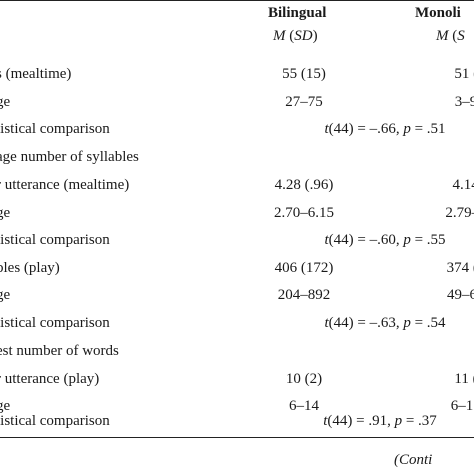 Image resolution: width=474 pixels, height=474 pixels. What do you see at coordinates (237, 437) in the screenshot?
I see `bottom-rule` at bounding box center [237, 437].